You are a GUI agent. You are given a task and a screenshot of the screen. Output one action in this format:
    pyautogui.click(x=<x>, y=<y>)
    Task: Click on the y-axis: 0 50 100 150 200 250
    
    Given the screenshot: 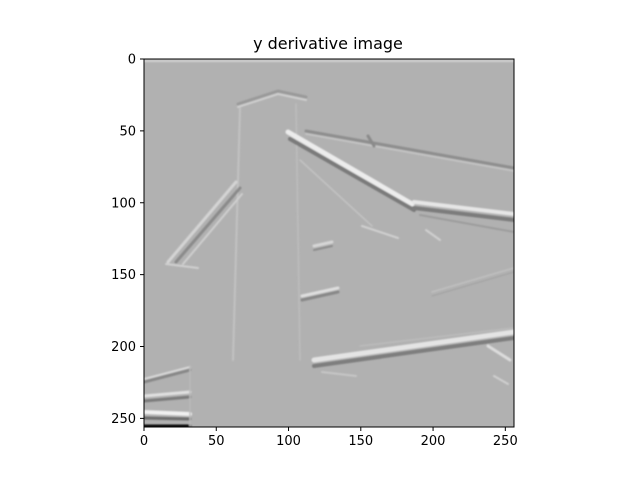 What is the action you would take?
    pyautogui.click(x=127, y=240)
    